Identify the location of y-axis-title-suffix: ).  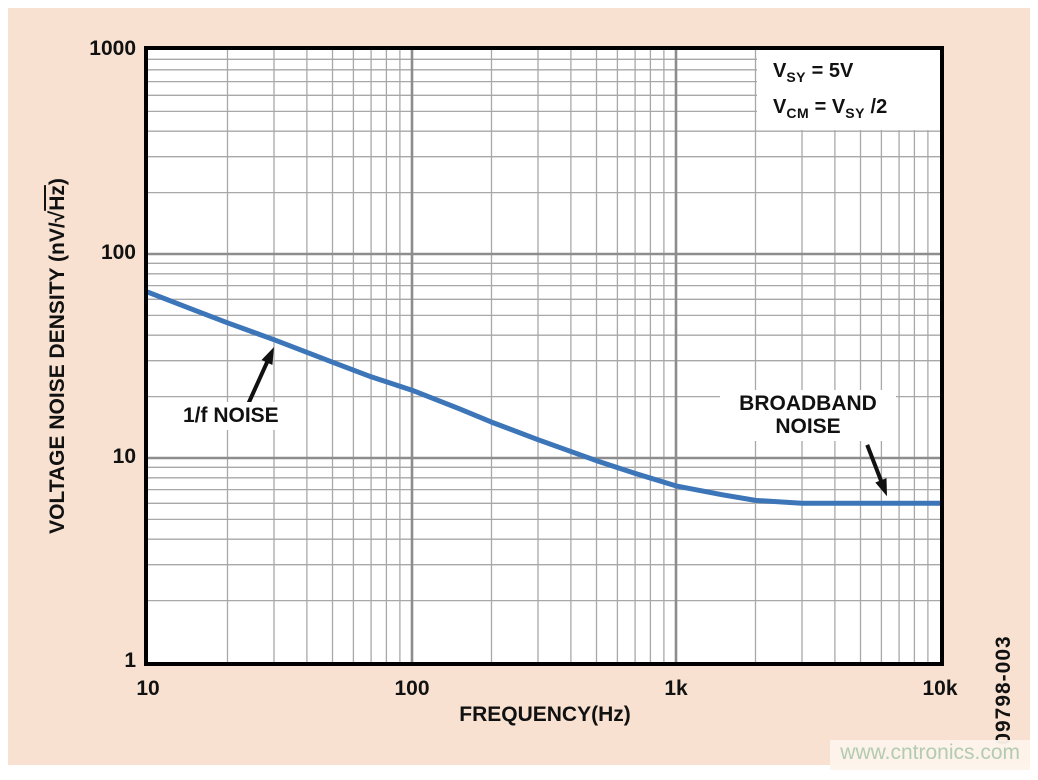
(57, 182).